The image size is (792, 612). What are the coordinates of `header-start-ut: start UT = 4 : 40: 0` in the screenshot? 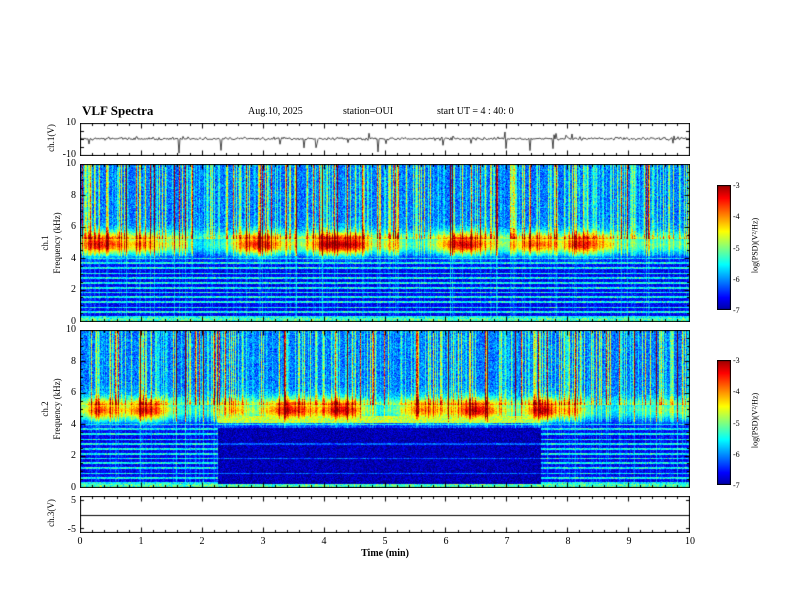 It's located at (475, 111).